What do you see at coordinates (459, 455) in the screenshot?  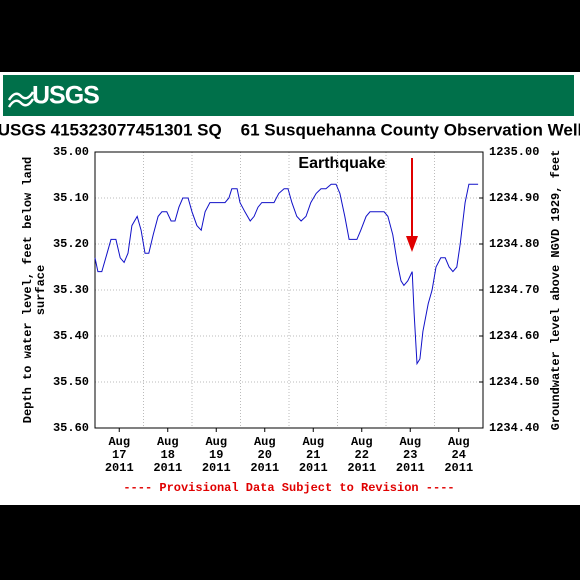 I see `x-tick-label: 24` at bounding box center [459, 455].